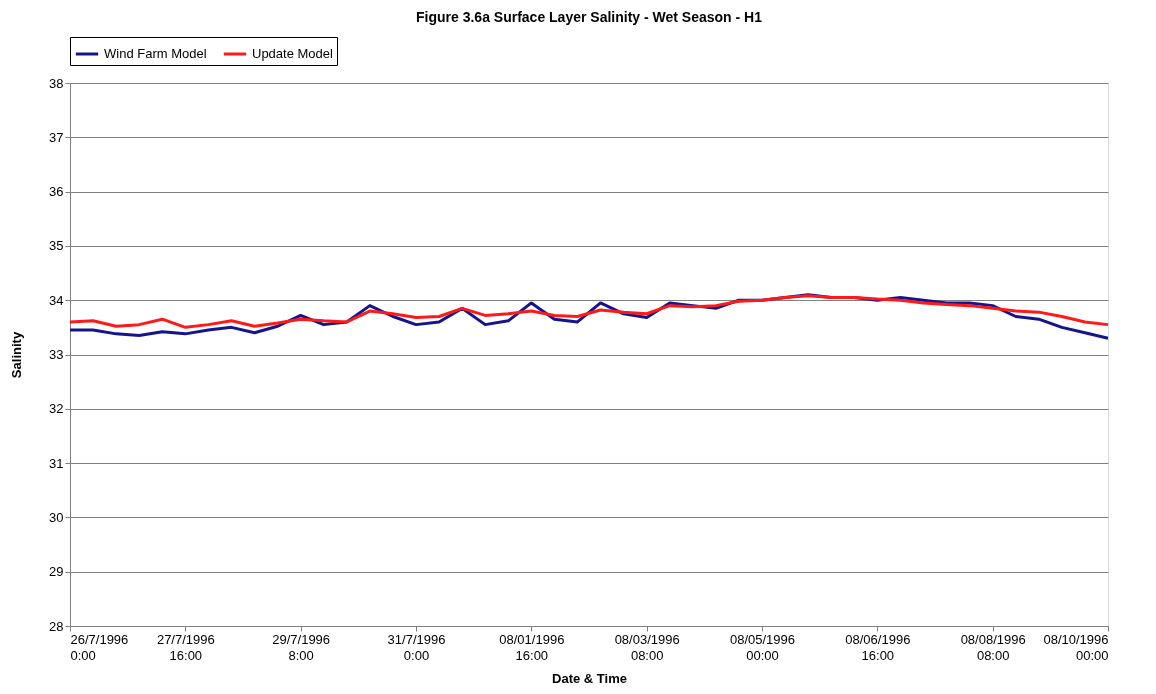  I want to click on y-tick-label: 37, so click(56, 137).